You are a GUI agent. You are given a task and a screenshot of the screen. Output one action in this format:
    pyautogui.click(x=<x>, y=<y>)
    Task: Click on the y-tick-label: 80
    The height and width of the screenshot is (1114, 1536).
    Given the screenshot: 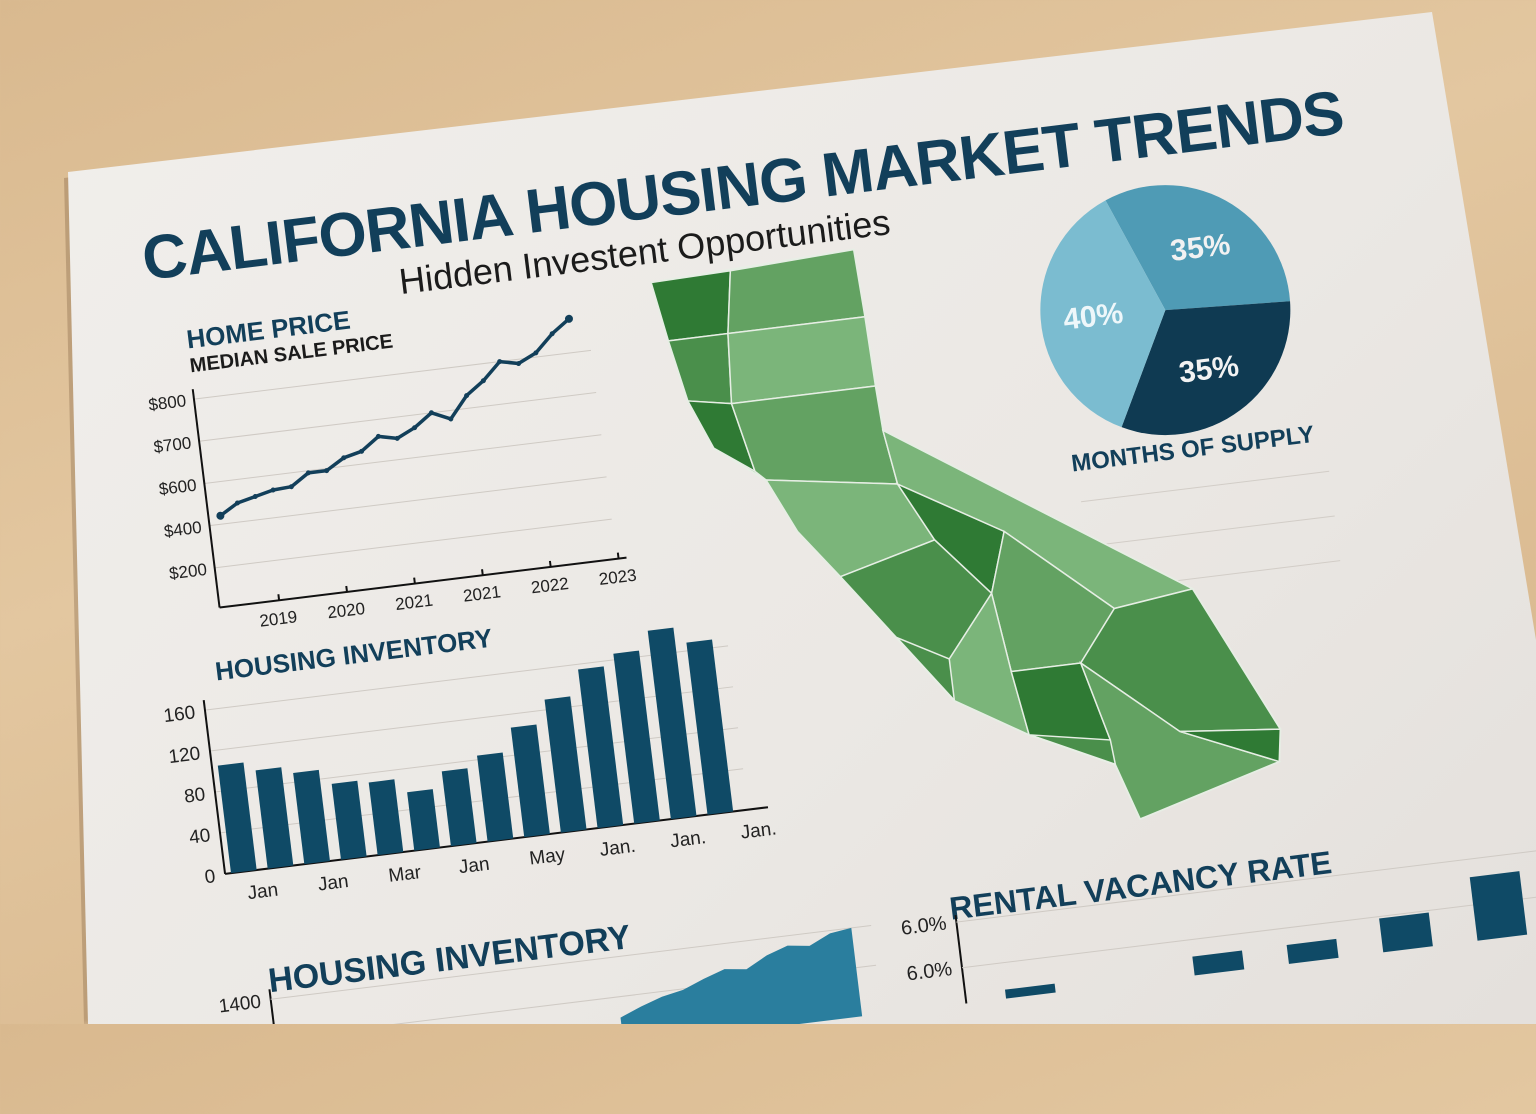 What is the action you would take?
    pyautogui.click(x=195, y=795)
    